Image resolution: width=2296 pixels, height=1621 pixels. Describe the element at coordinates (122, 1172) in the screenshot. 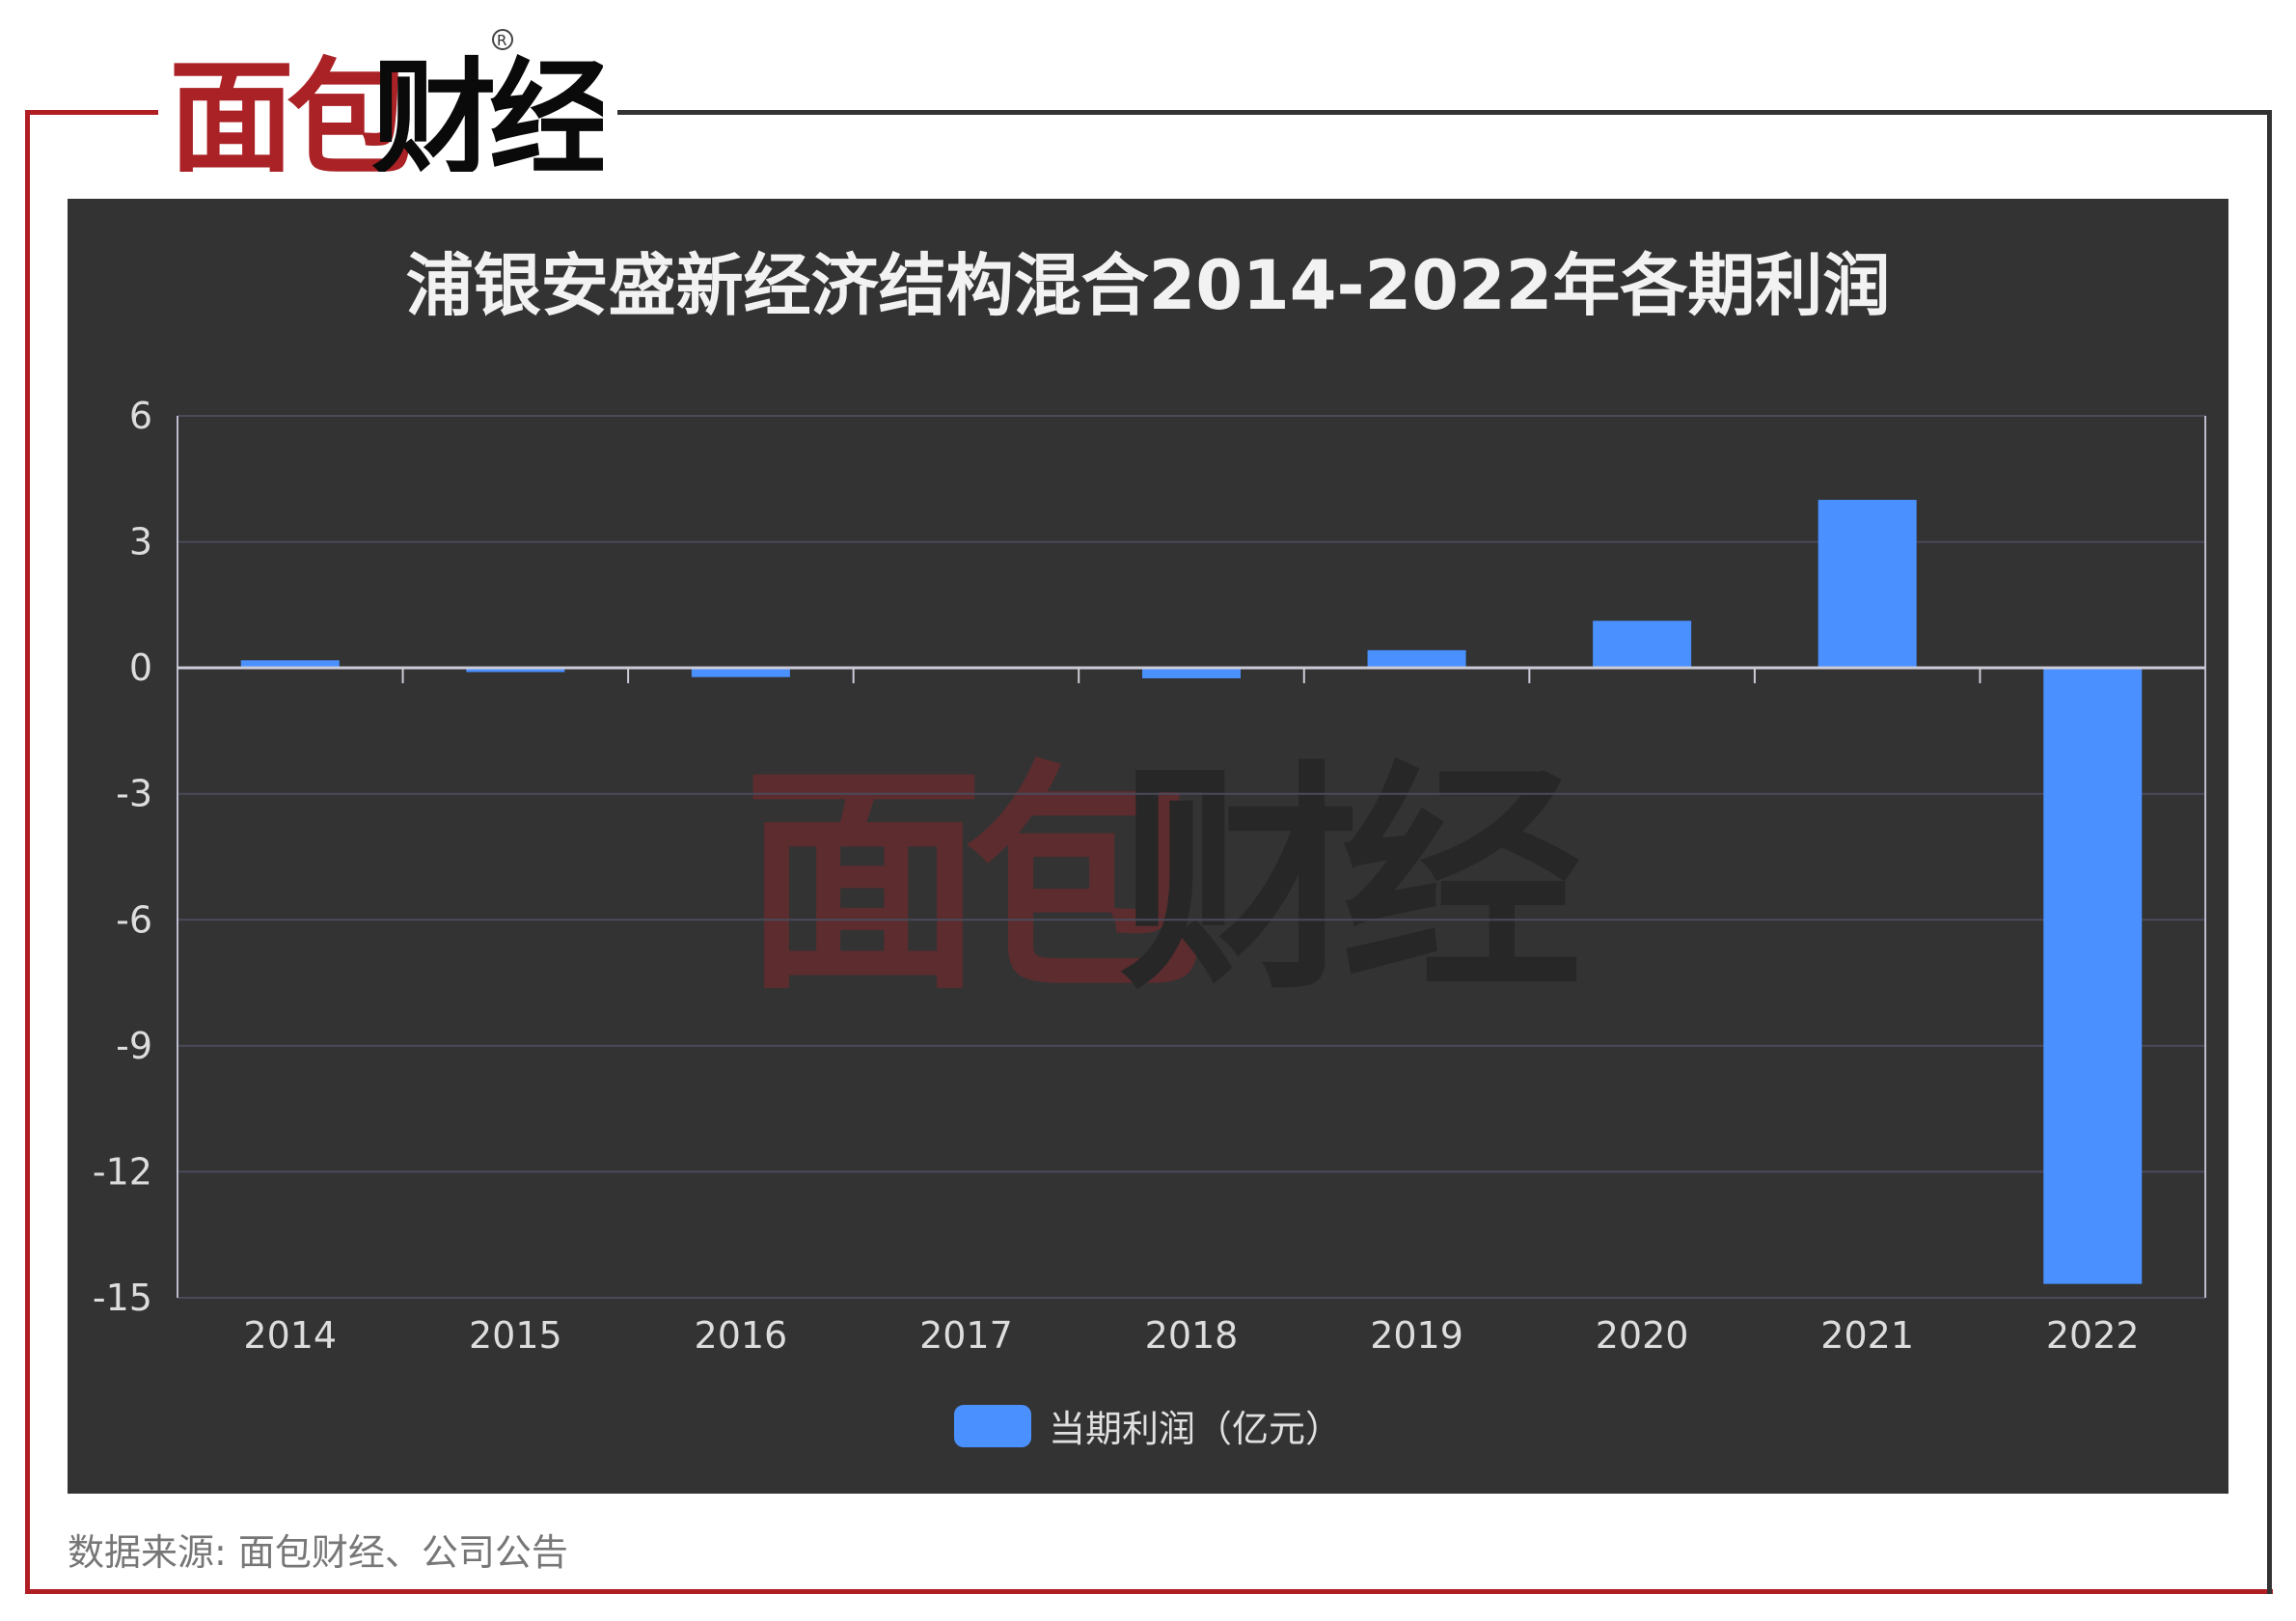

I see `y-tick-label: -12` at that location.